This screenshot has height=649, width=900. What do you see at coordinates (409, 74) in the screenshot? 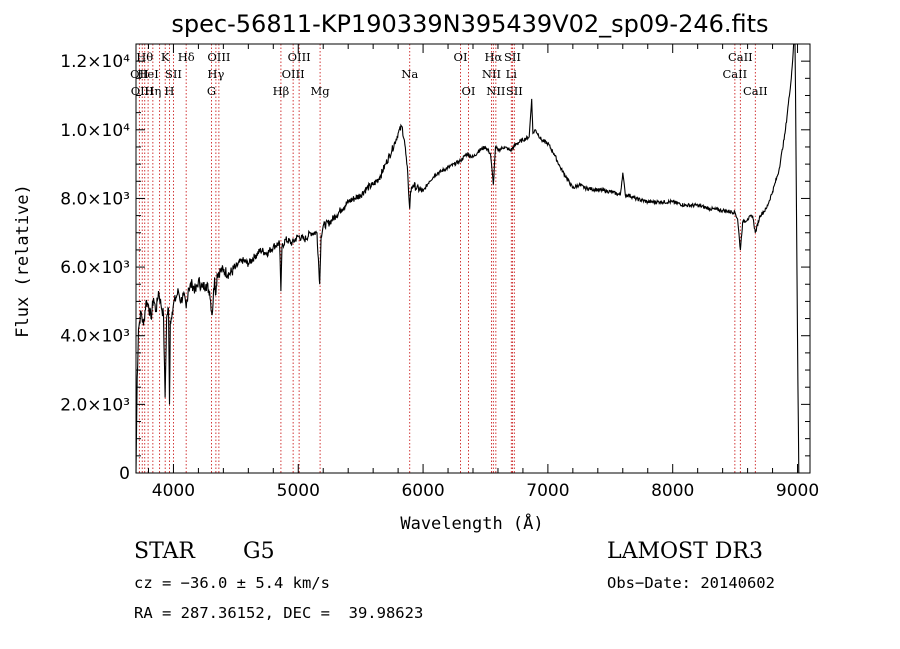
I see `line-marker-label: Na` at bounding box center [409, 74].